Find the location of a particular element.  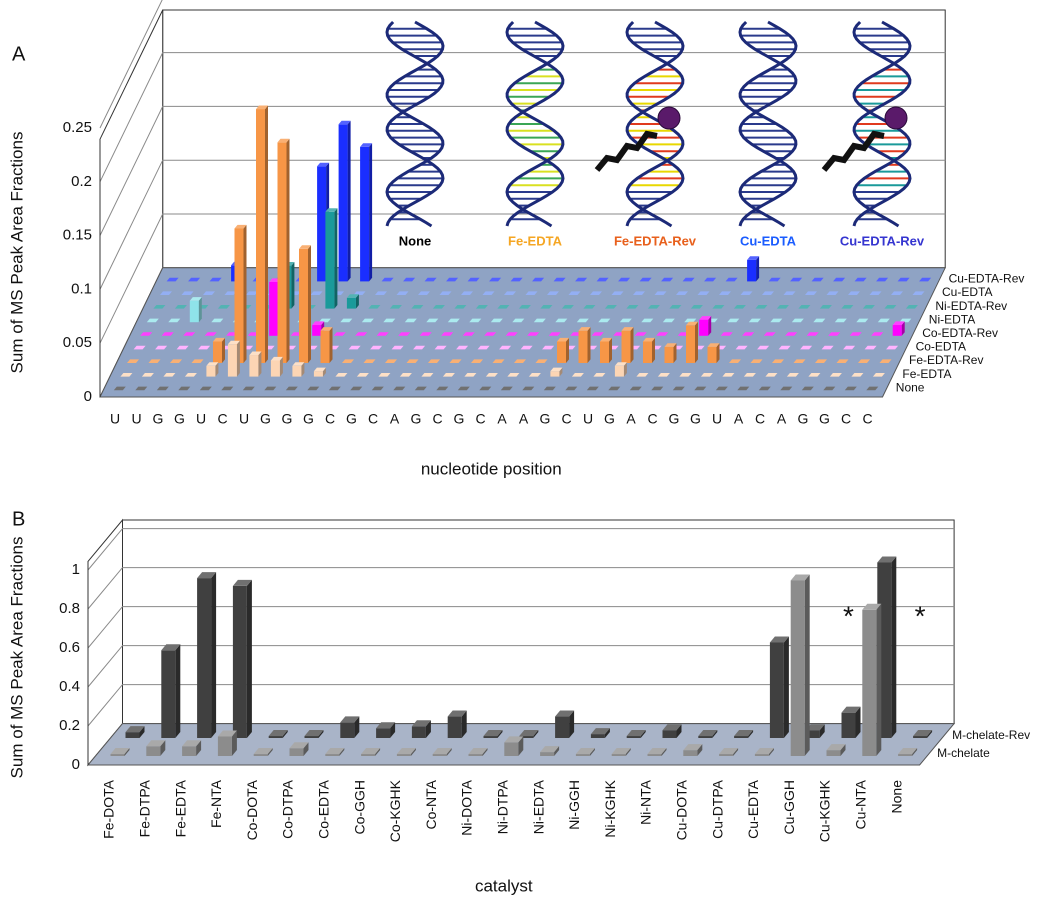

x-tick-label: U is located at coordinates (717, 419).